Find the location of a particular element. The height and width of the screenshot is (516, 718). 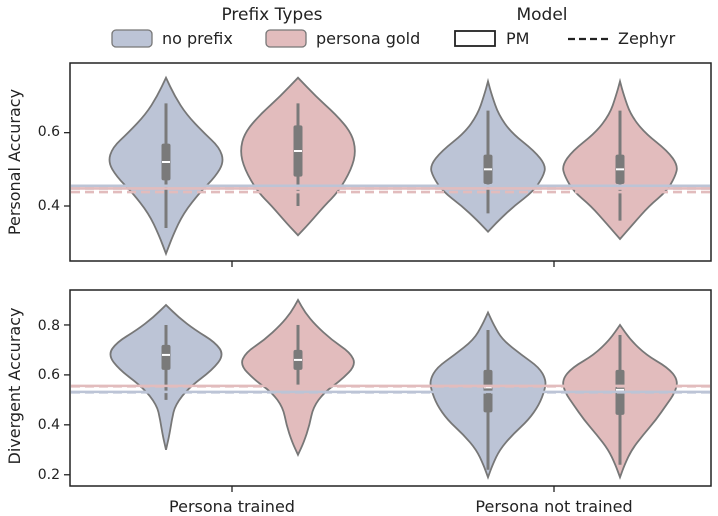

x-category-label-0: Persona trained is located at coordinates (232, 506).